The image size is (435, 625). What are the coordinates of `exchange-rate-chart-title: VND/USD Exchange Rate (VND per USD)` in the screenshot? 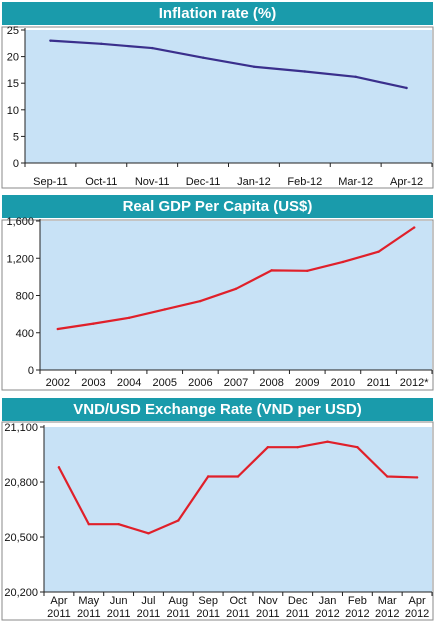 It's located at (217, 409).